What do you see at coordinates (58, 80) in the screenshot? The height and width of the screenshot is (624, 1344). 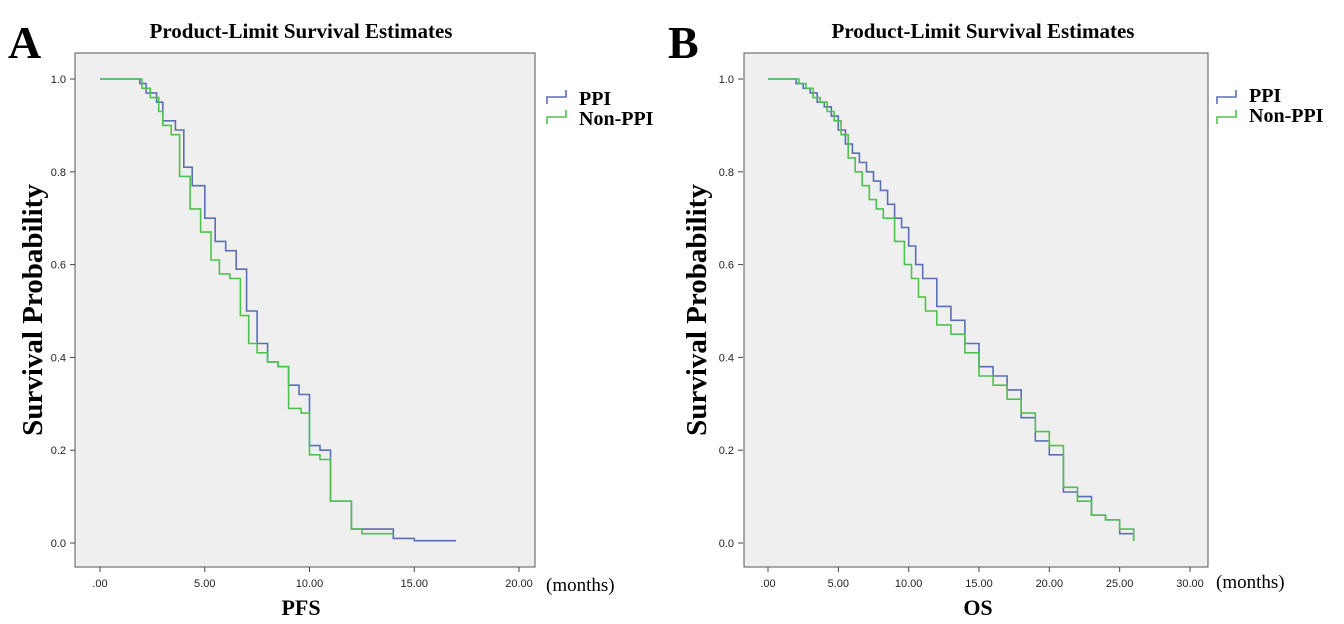 I see `y-tick-label-a: 1.0` at bounding box center [58, 80].